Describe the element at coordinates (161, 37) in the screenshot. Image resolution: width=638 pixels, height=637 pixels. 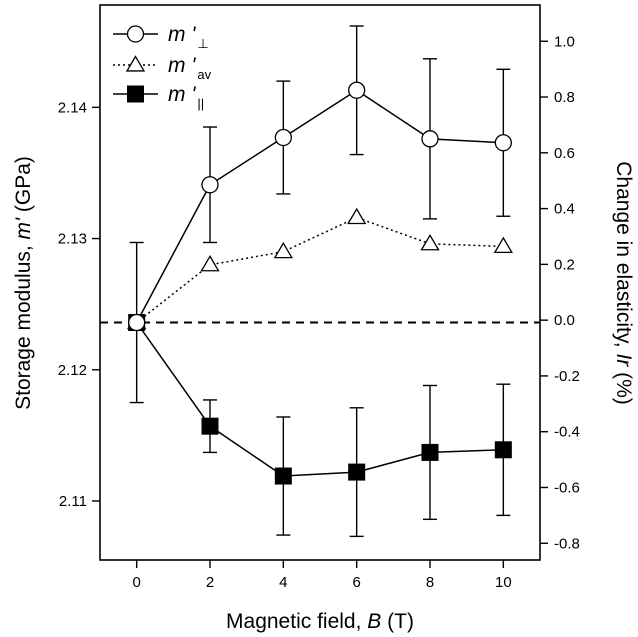
I see `legend-entry-⊥: m ' ⊥` at that location.